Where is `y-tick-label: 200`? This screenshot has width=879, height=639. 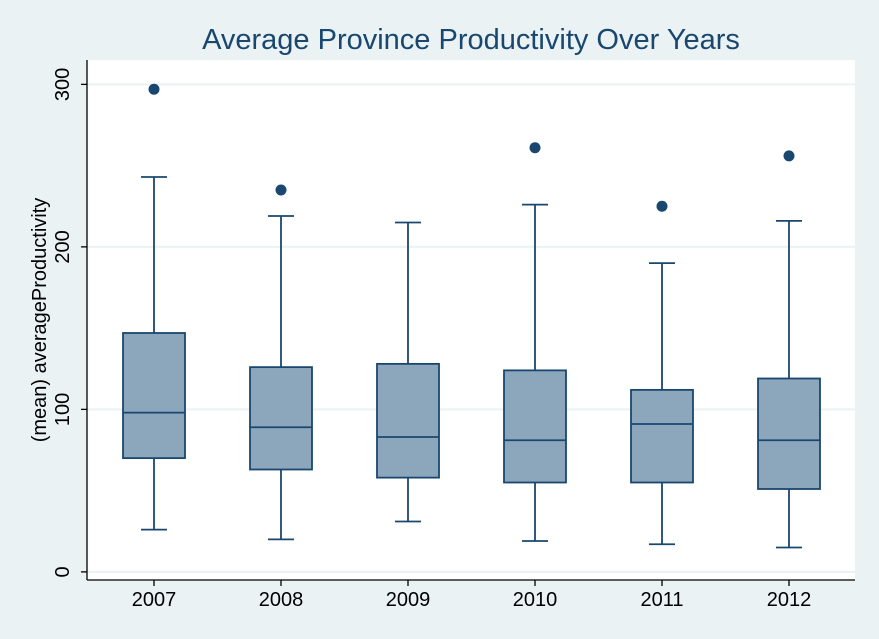
y-tick-label: 200 is located at coordinates (63, 246).